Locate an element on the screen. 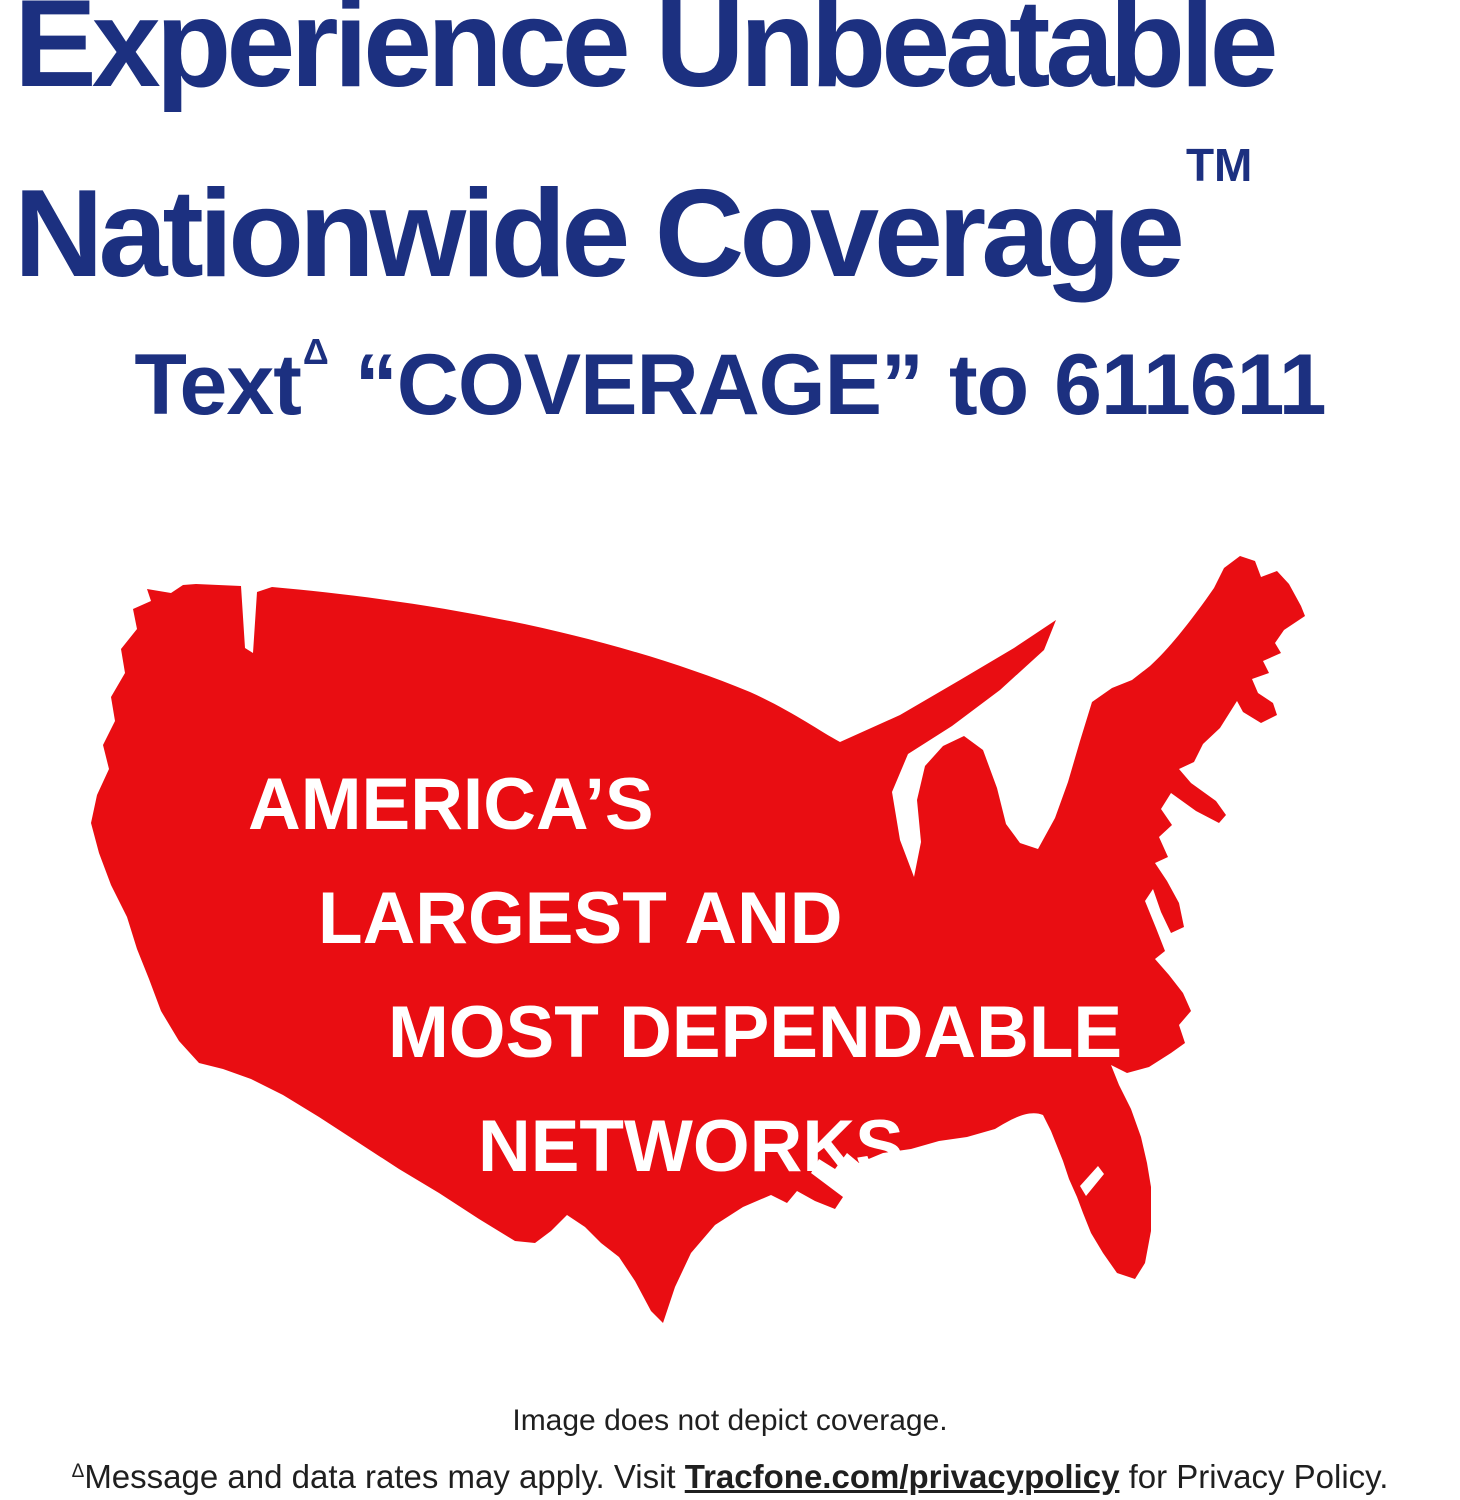 The width and height of the screenshot is (1460, 1500). headline-line1: Experience Unbeatable is located at coordinates (646, 56).